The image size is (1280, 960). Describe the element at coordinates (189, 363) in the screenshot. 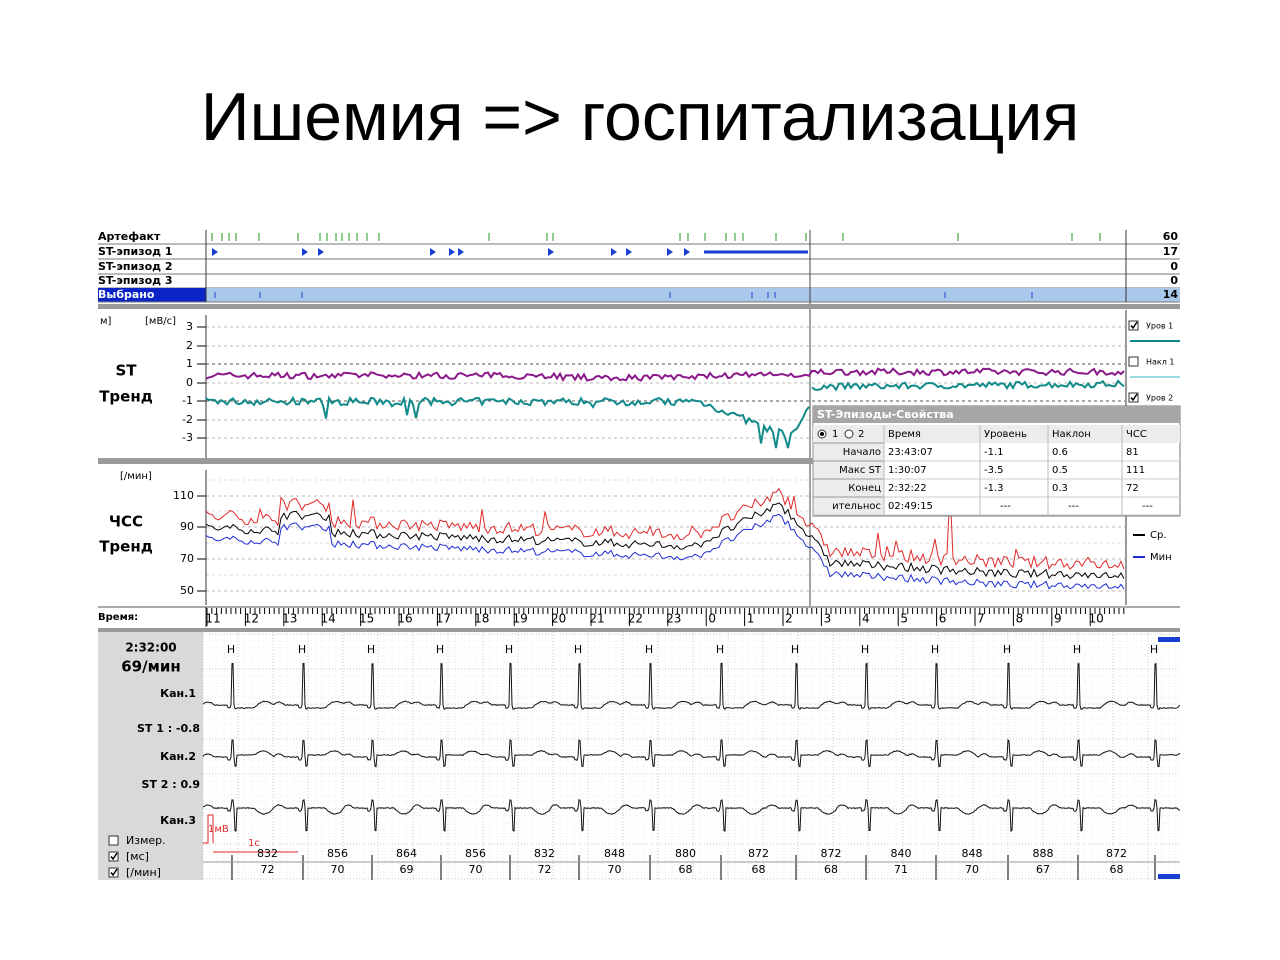

I see `y-tick-label: 1` at that location.